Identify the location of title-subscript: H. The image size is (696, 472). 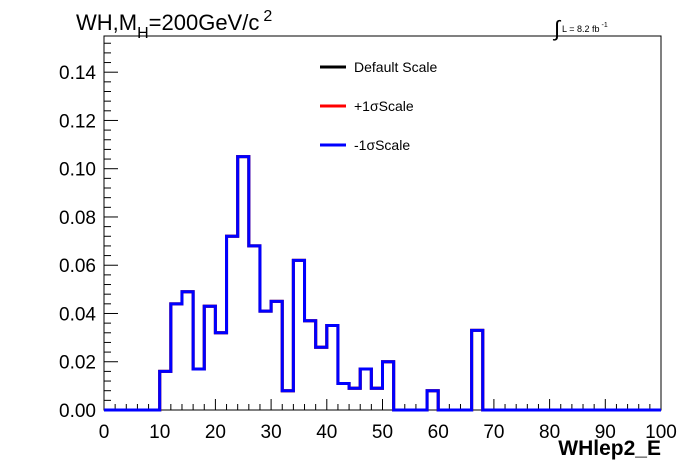
(143, 33).